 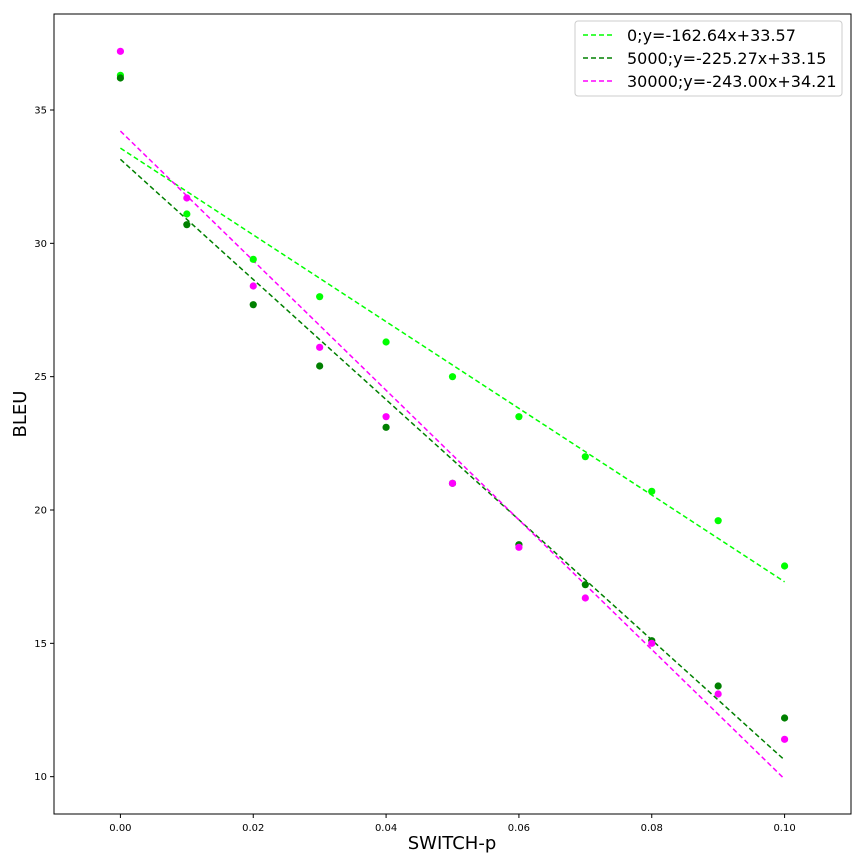 I want to click on y-tick-label: 10, so click(x=40, y=777).